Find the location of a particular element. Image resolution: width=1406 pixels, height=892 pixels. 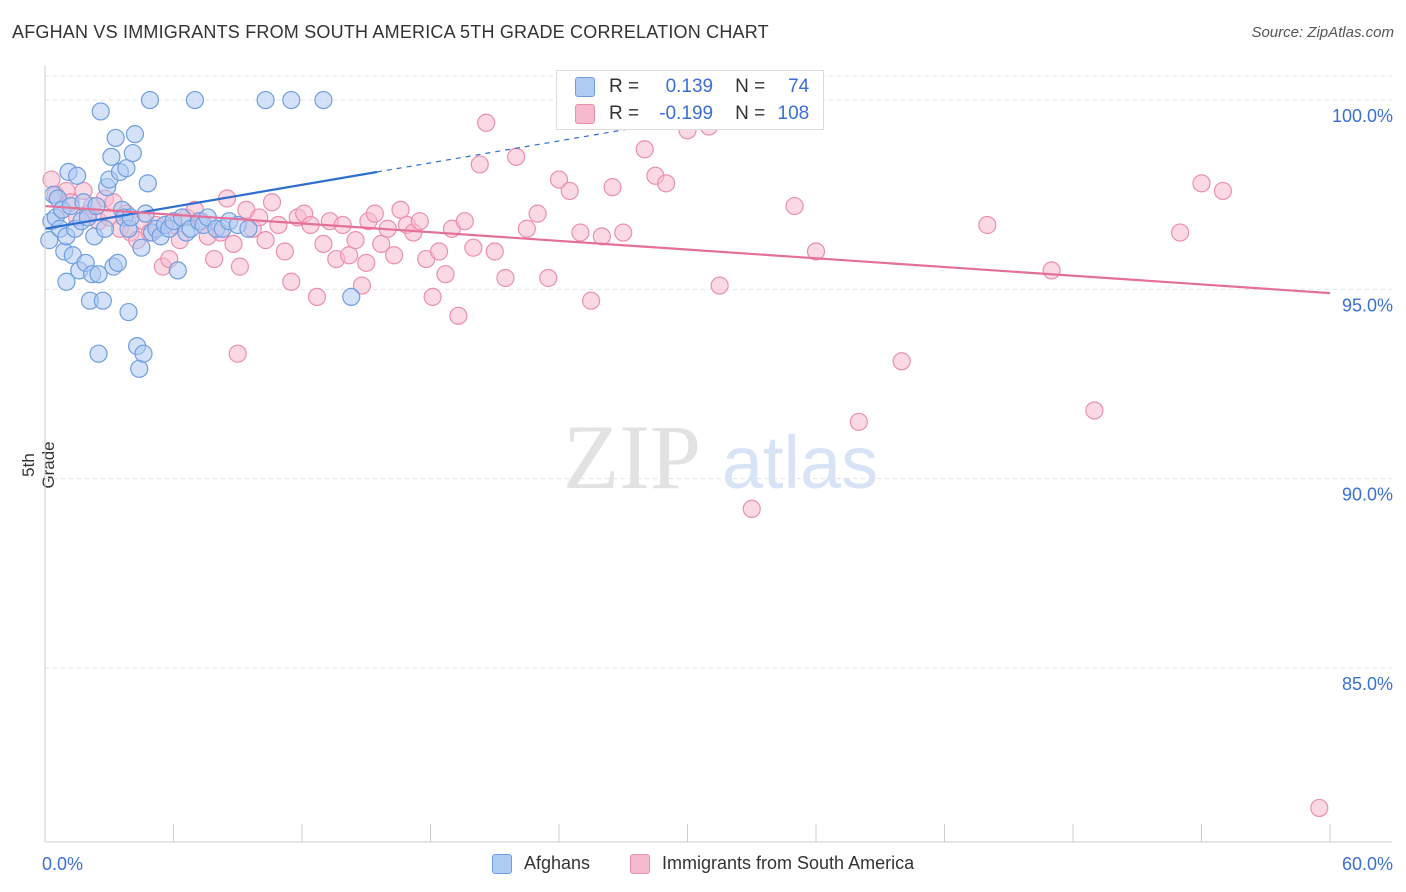

correlation-legend: R = 0.139 N = 74 R = -0.199 N = 108 is located at coordinates (690, 100).